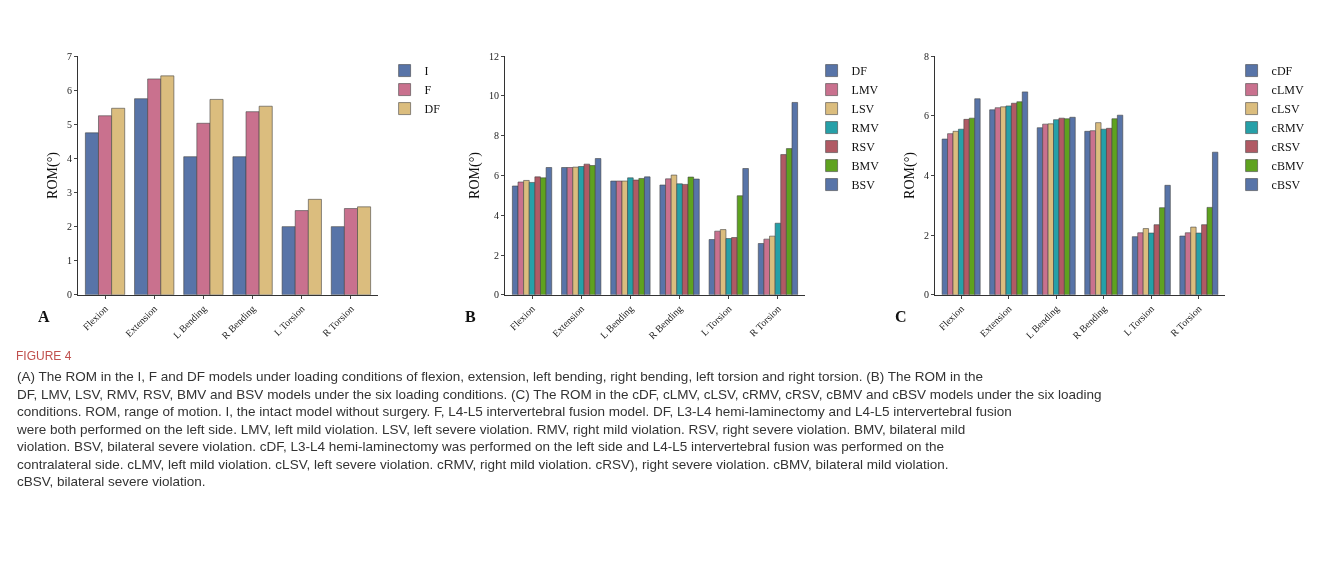 This screenshot has height=572, width=1320. What do you see at coordinates (1285, 109) in the screenshot?
I see `legend-label: cLSV` at bounding box center [1285, 109].